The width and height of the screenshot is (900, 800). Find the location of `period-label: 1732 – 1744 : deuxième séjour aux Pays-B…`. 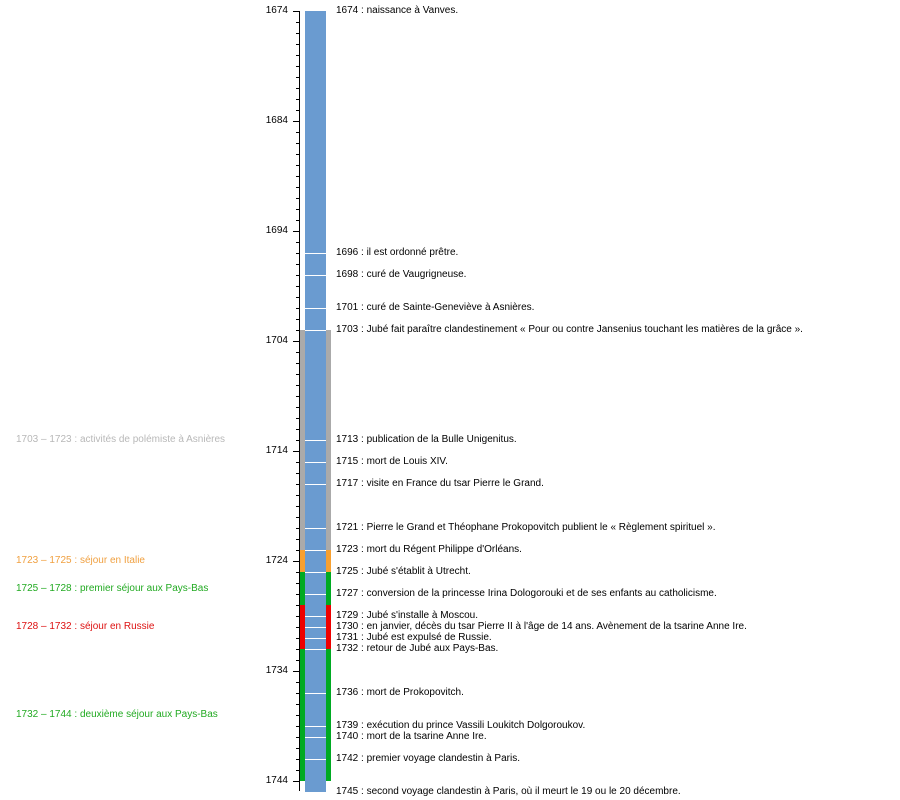

period-label: 1732 – 1744 : deuxième séjour aux Pays-B… is located at coordinates (117, 714).